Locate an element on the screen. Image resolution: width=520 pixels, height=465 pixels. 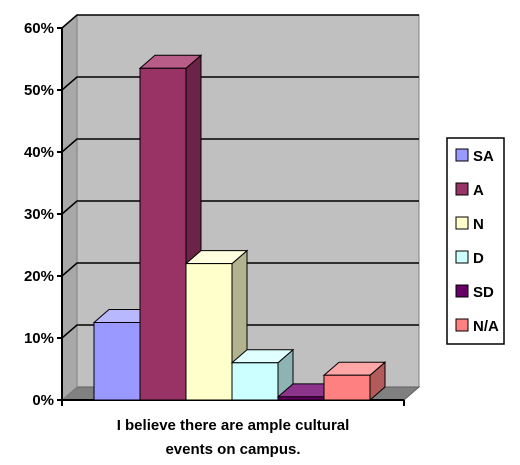
bar-na is located at coordinates (354, 381).